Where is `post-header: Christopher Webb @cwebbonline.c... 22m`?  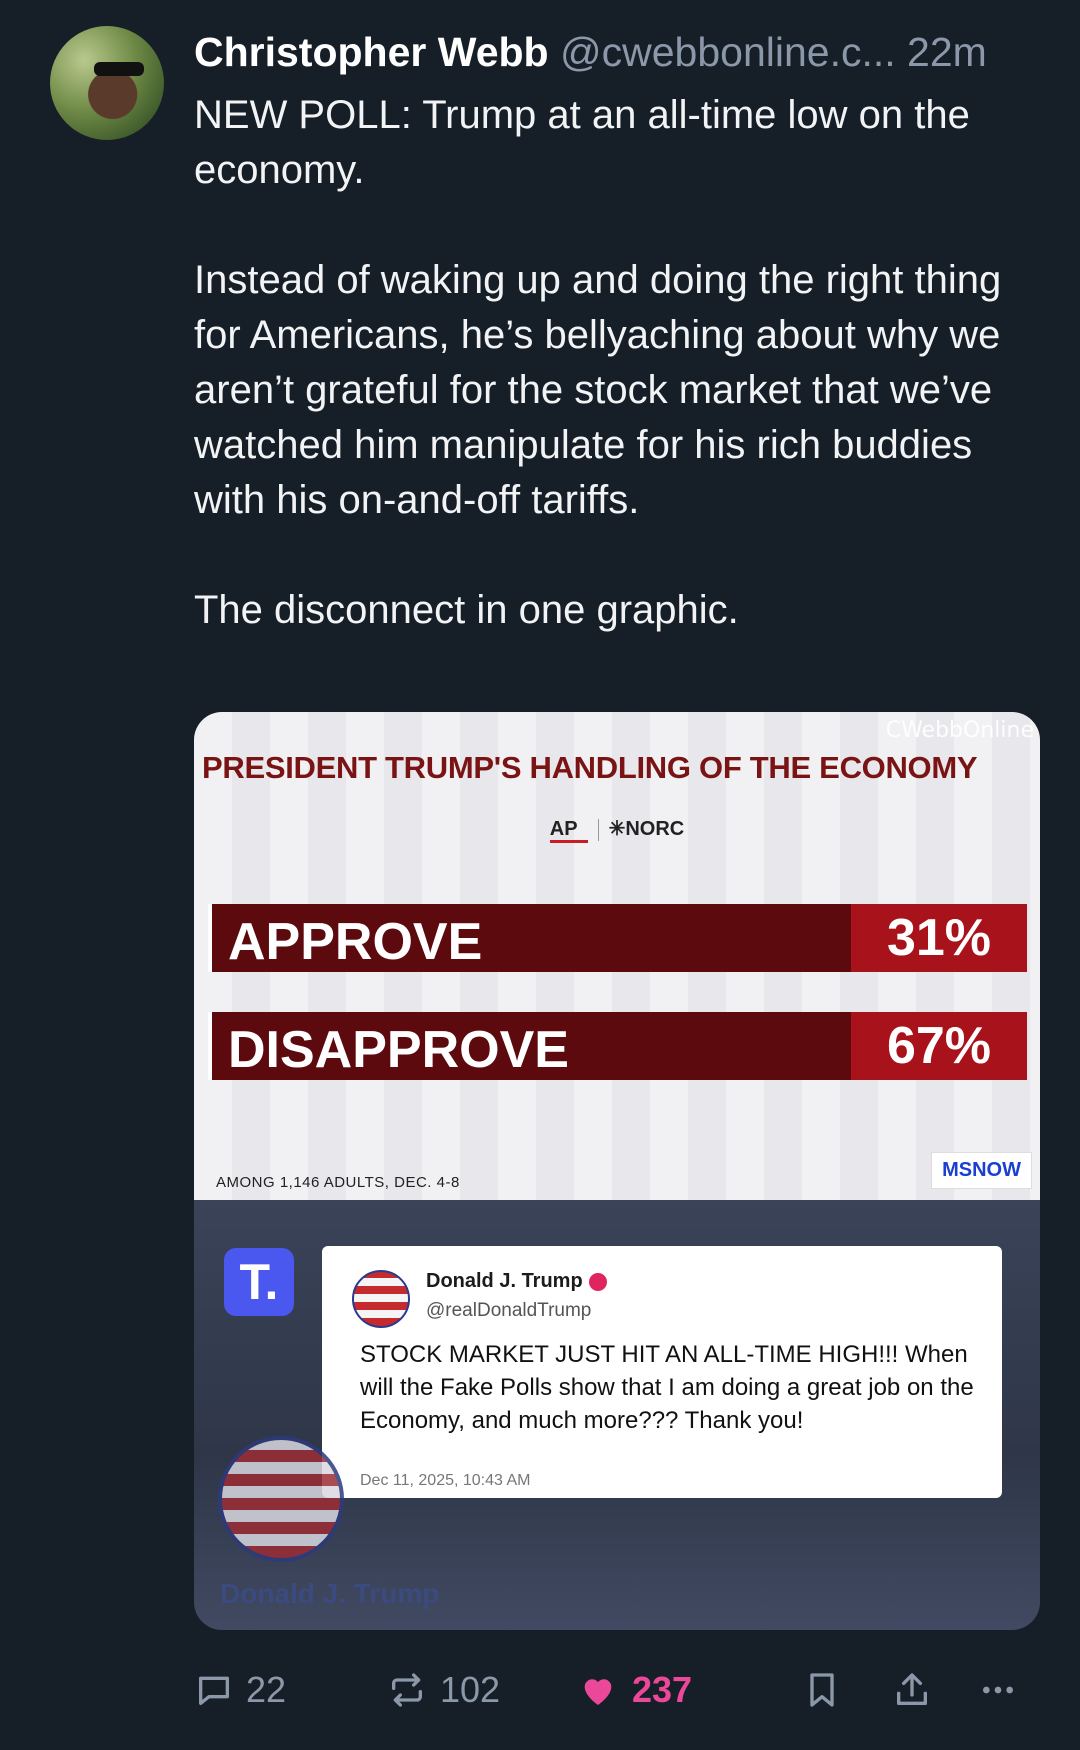 post-header: Christopher Webb @cwebbonline.c... 22m is located at coordinates (617, 52).